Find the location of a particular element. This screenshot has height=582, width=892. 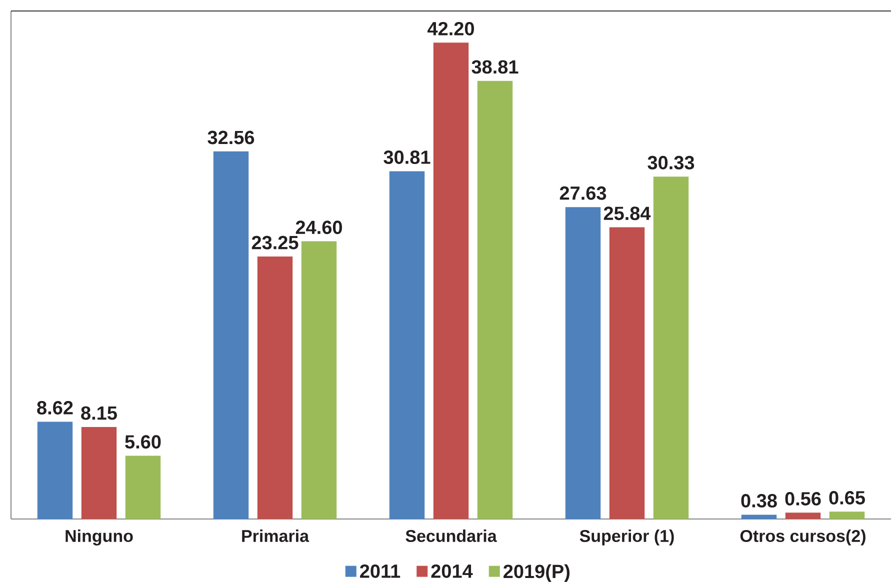

data-label: 42.20 is located at coordinates (451, 29).